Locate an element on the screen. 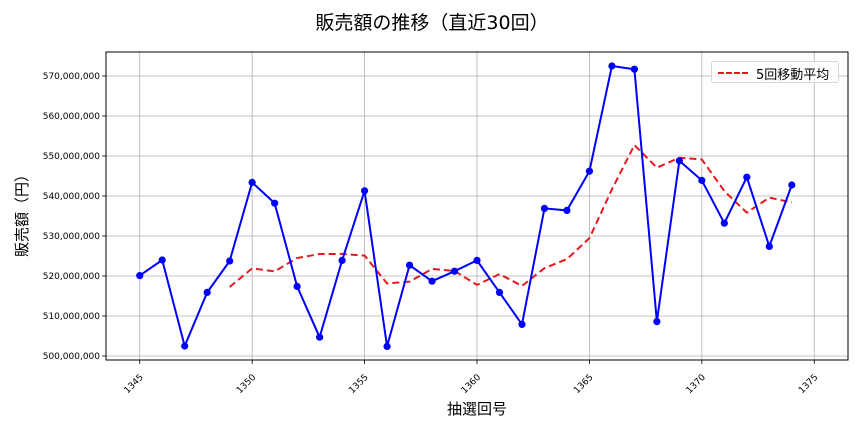 The height and width of the screenshot is (432, 864). y-tick-label: 500,000,000 is located at coordinates (72, 357).